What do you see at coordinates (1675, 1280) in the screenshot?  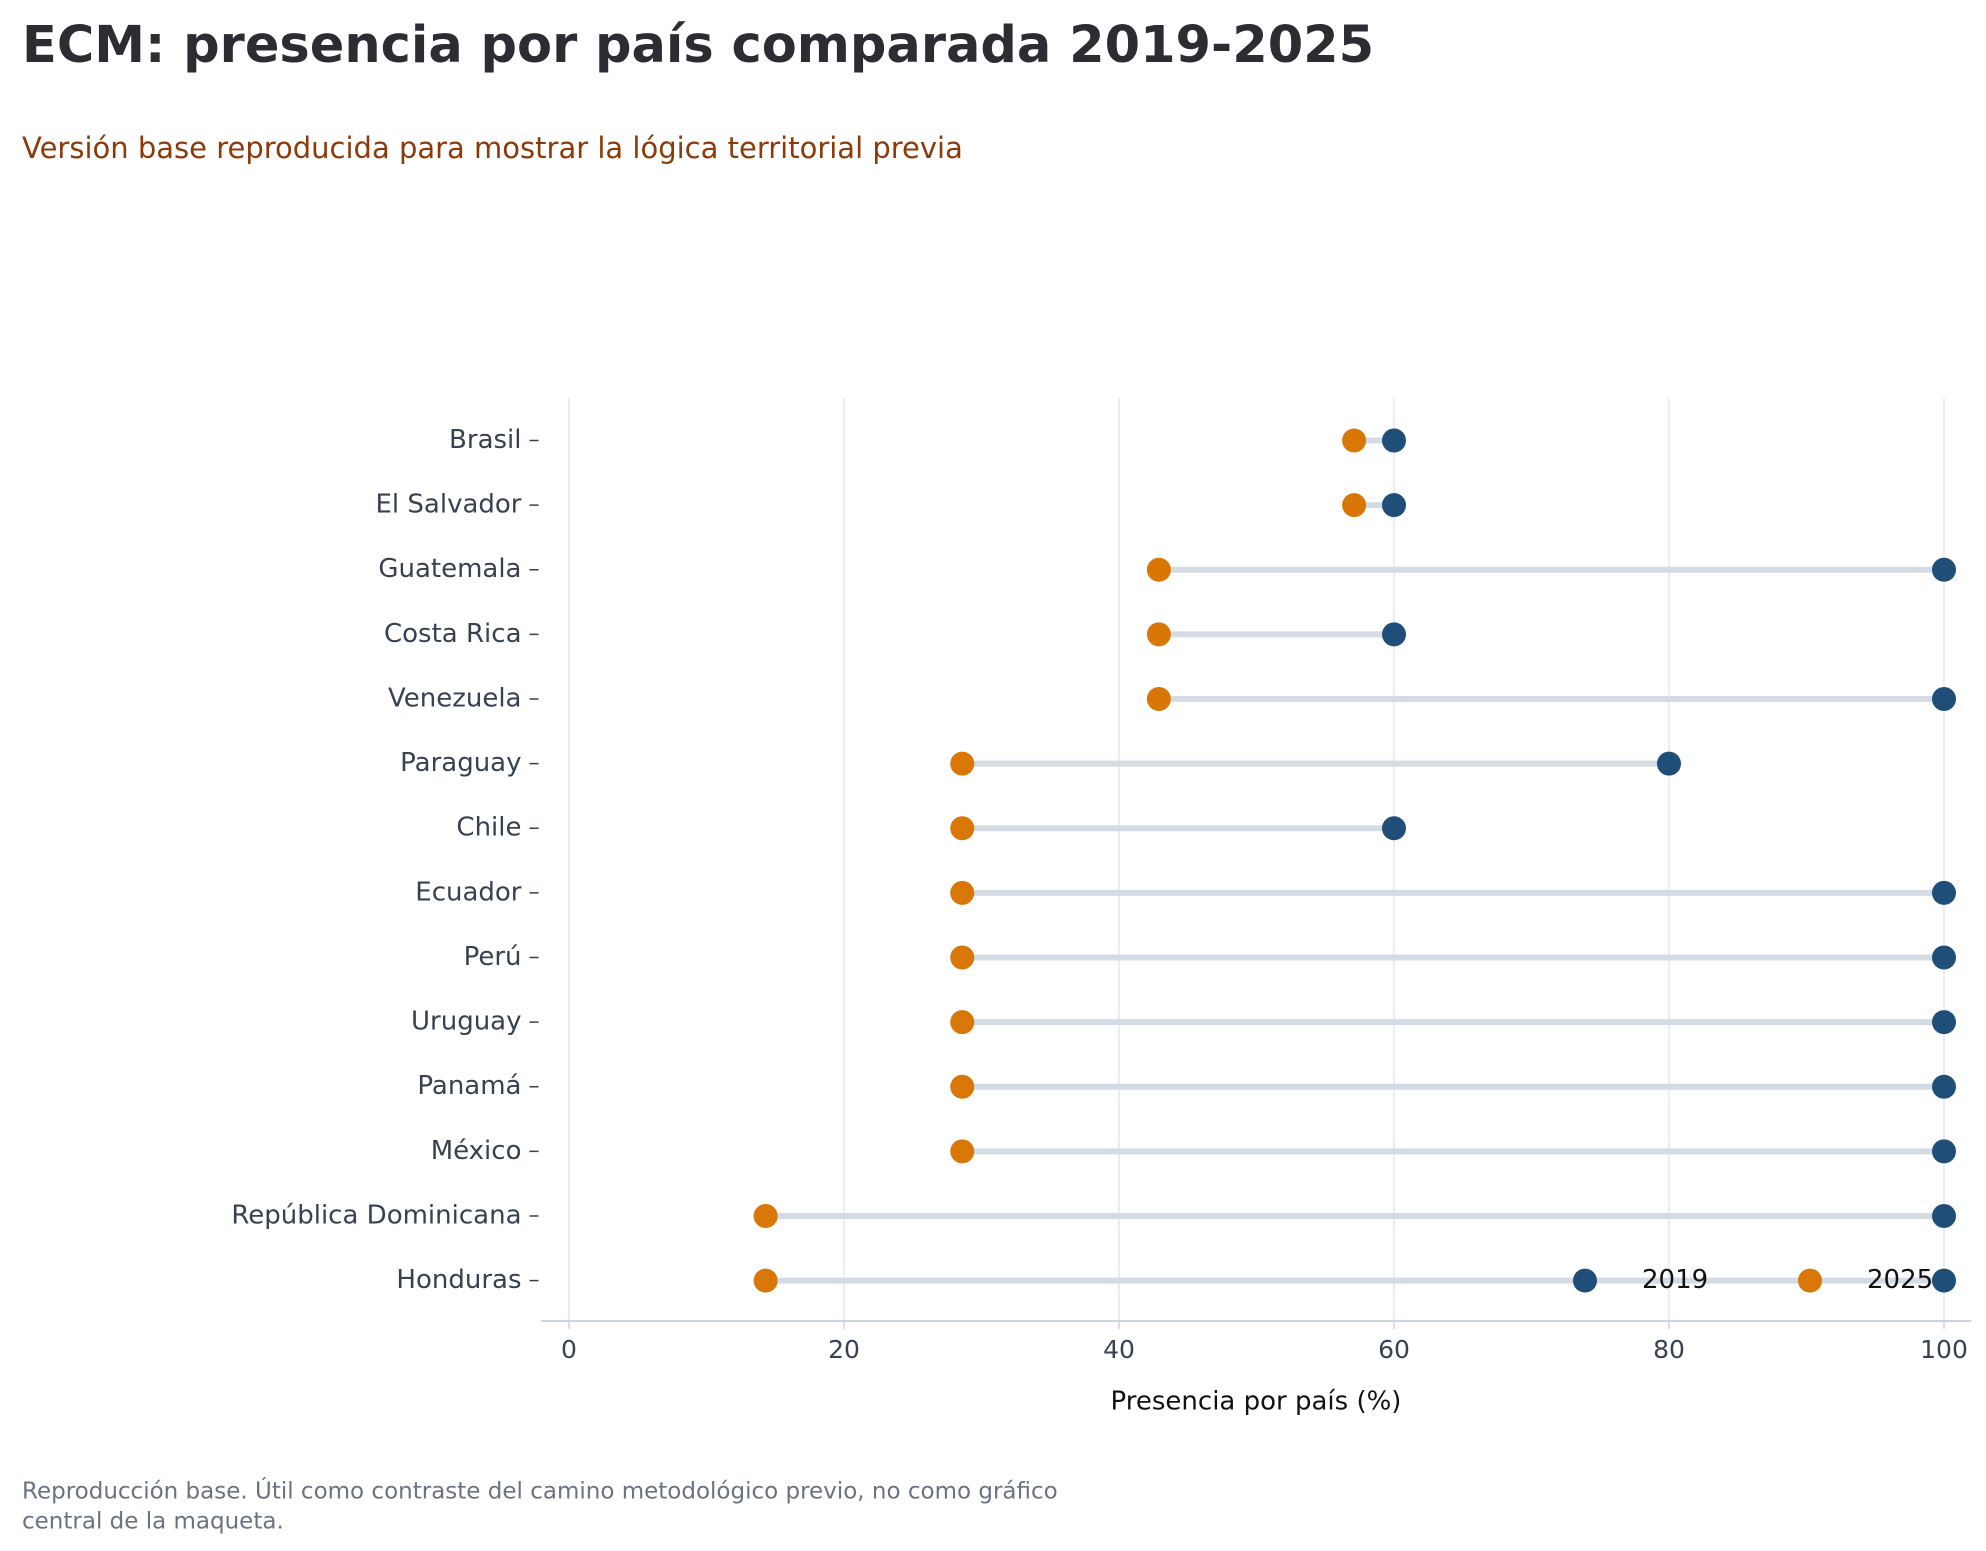 I see `legend-label: 2019` at bounding box center [1675, 1280].